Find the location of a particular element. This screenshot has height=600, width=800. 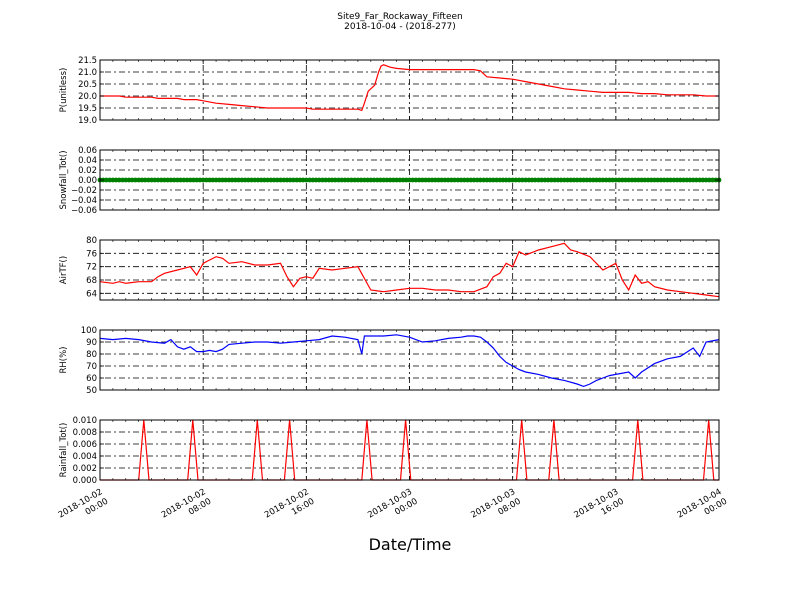

chart-title-line1: Site9_Far_Rockaway_Fifteen is located at coordinates (400, 17).